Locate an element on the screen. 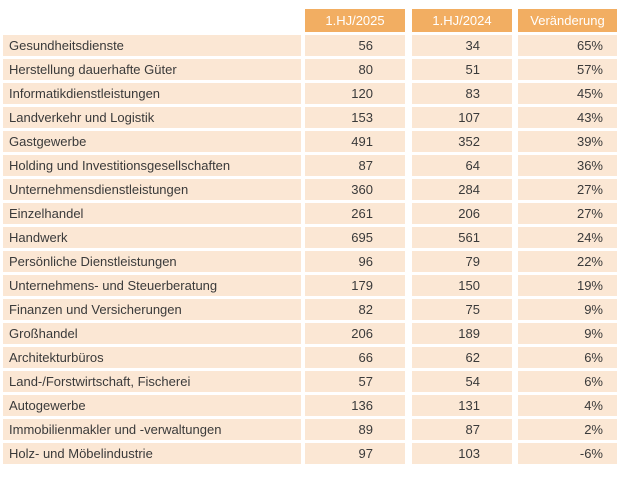 This screenshot has height=482, width=620. table-row: Unternehmensdienstleistungen 360 284 27% is located at coordinates (310, 189).